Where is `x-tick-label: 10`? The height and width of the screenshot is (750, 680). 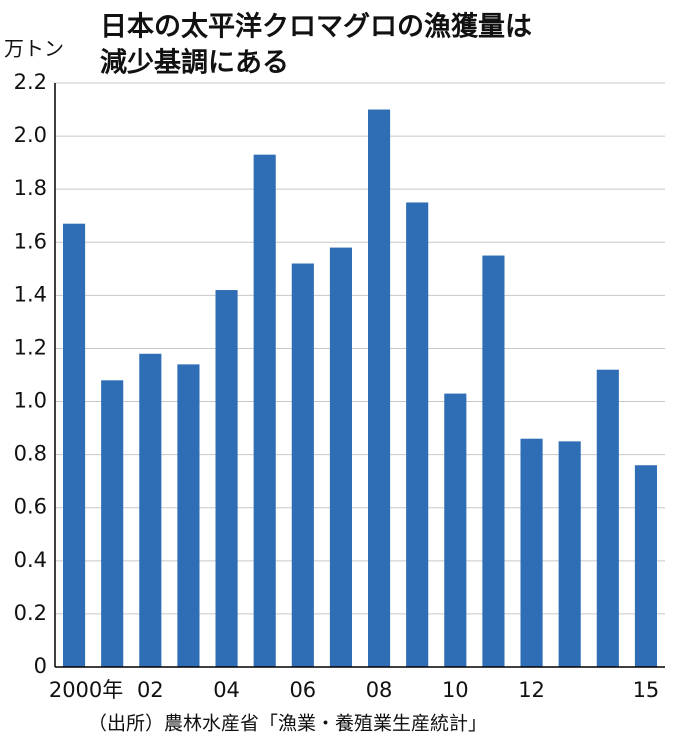
x-tick-label: 10 is located at coordinates (455, 690).